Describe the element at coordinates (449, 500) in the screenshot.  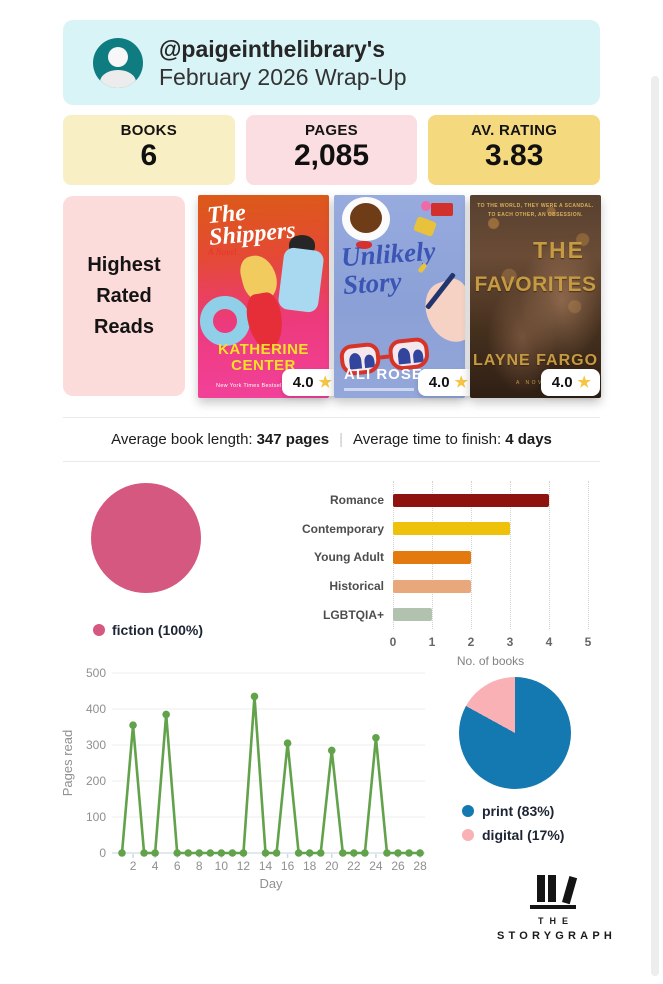
I see `bar-row: Romance` at that location.